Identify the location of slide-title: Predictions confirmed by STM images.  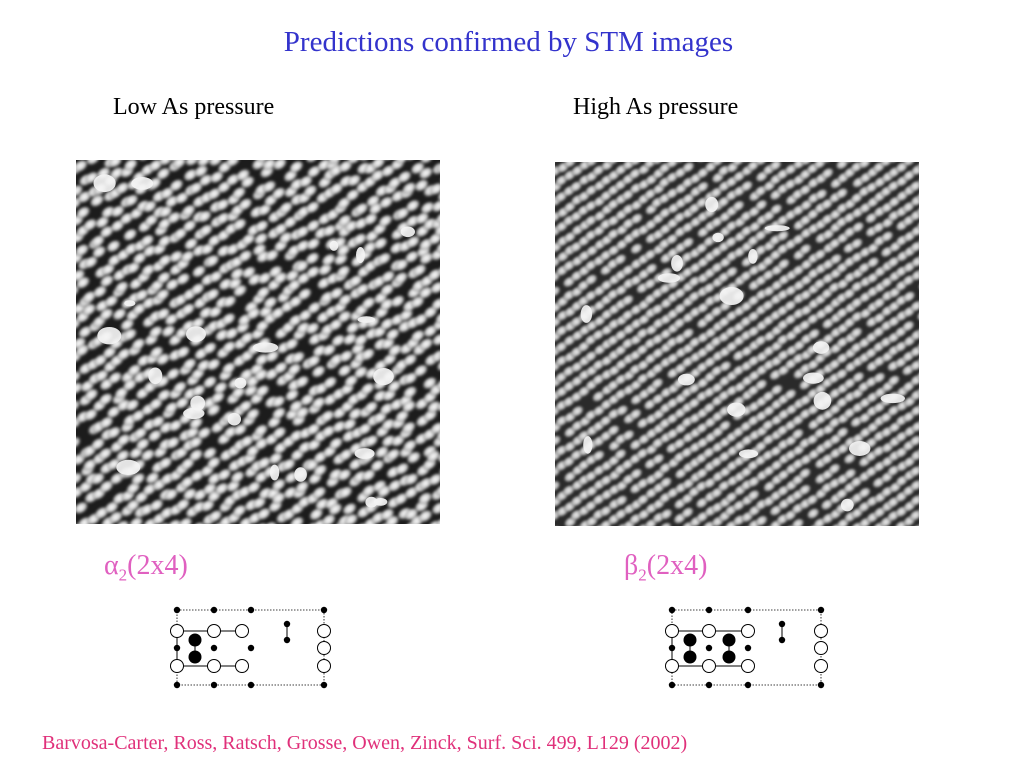
(508, 42).